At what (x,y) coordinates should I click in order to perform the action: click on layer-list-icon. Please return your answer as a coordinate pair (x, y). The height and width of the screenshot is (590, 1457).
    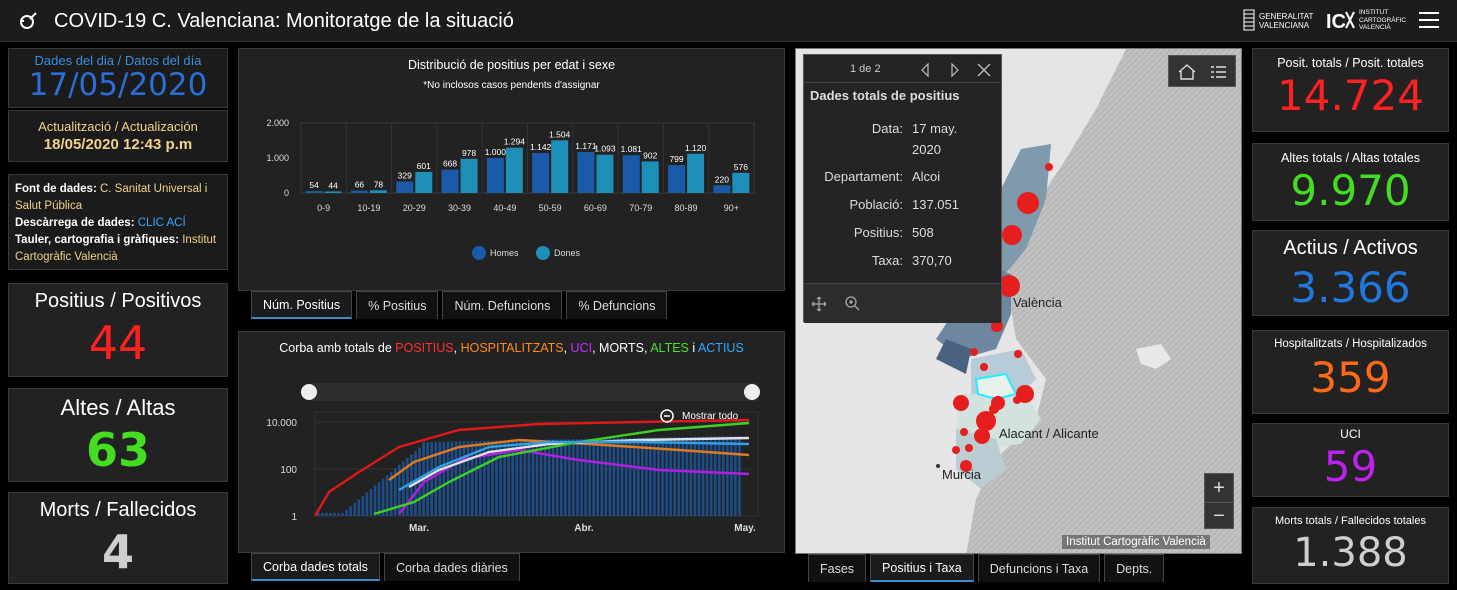
    Looking at the image, I should click on (1218, 72).